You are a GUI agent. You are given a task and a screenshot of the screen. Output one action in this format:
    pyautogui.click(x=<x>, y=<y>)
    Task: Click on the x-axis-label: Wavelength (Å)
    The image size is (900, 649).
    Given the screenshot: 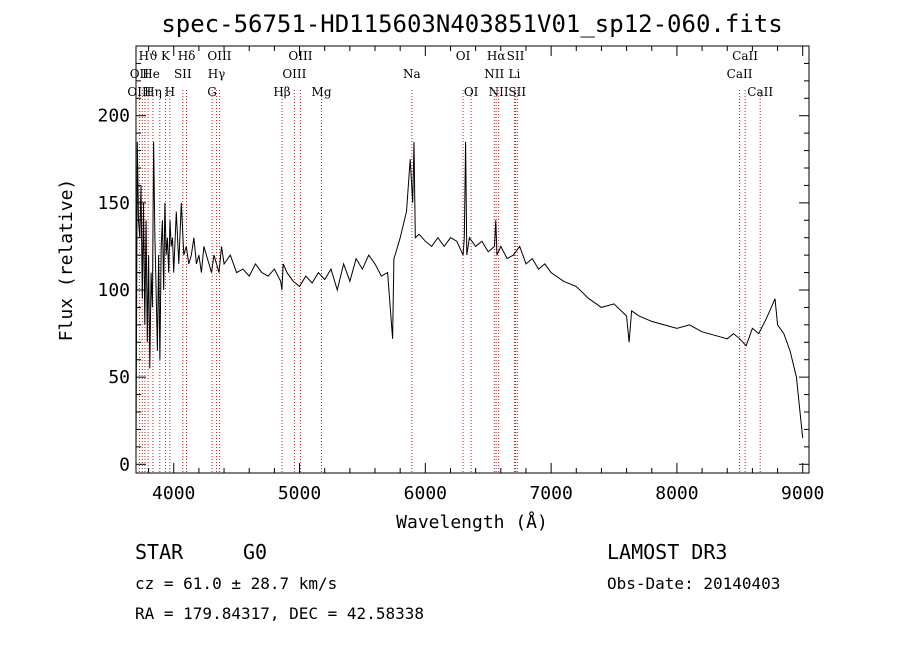 What is the action you would take?
    pyautogui.click(x=472, y=522)
    